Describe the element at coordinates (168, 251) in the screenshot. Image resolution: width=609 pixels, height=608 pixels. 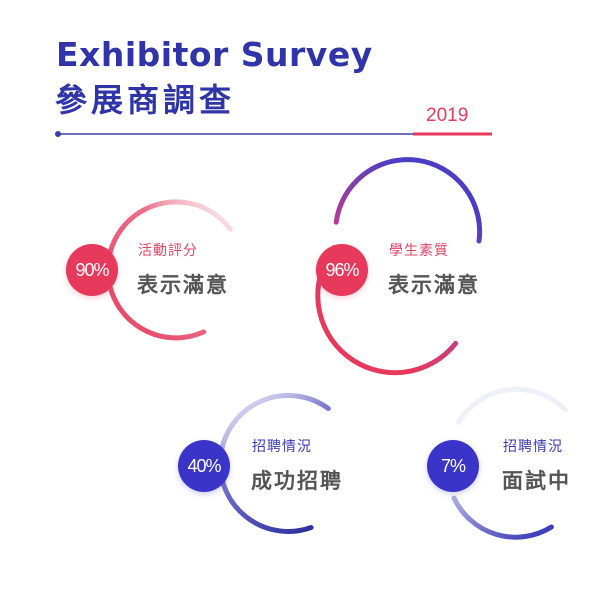
I see `stat-category-1: 活動評分` at that location.